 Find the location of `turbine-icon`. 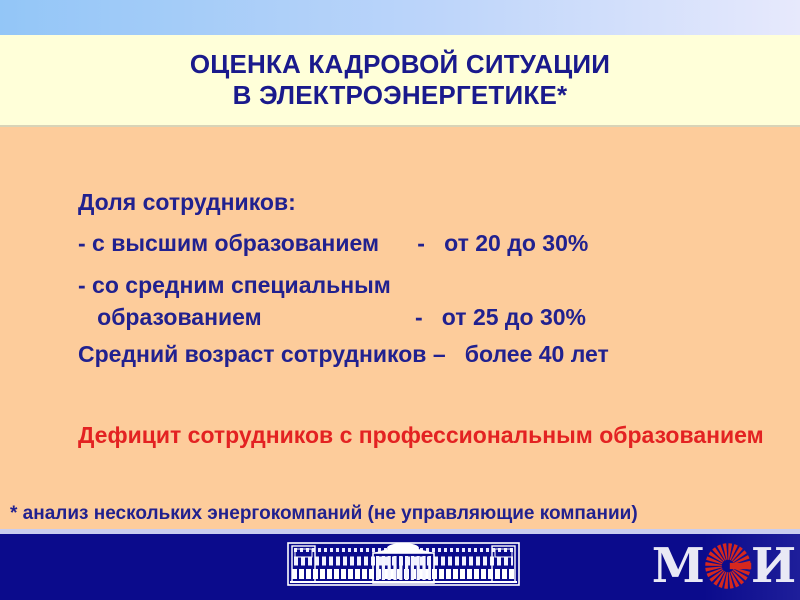

turbine-icon is located at coordinates (728, 566).